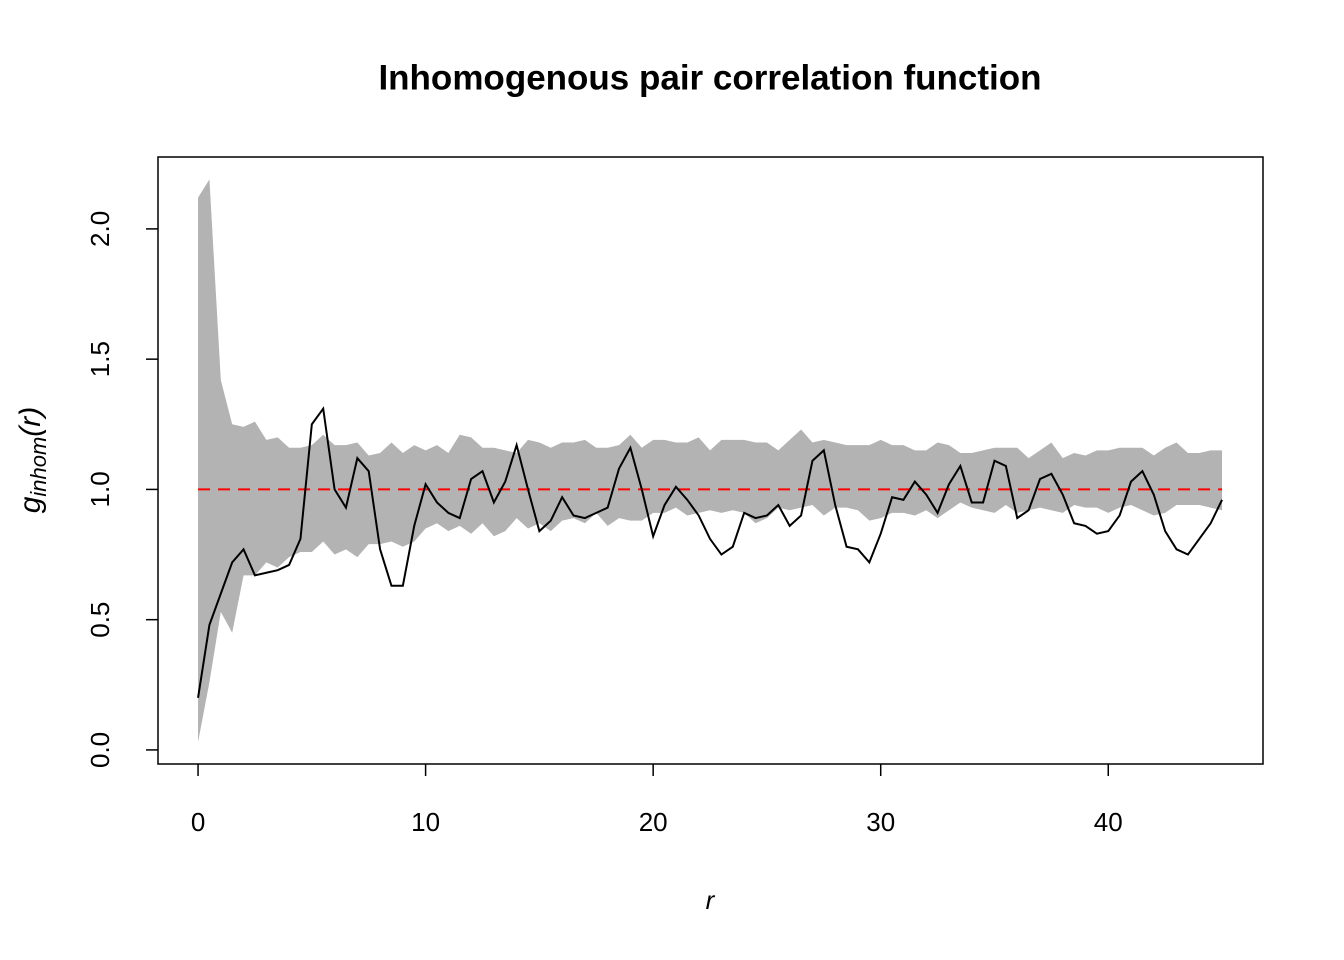 The width and height of the screenshot is (1344, 960). What do you see at coordinates (425, 822) in the screenshot?
I see `x-tick-label: 10` at bounding box center [425, 822].